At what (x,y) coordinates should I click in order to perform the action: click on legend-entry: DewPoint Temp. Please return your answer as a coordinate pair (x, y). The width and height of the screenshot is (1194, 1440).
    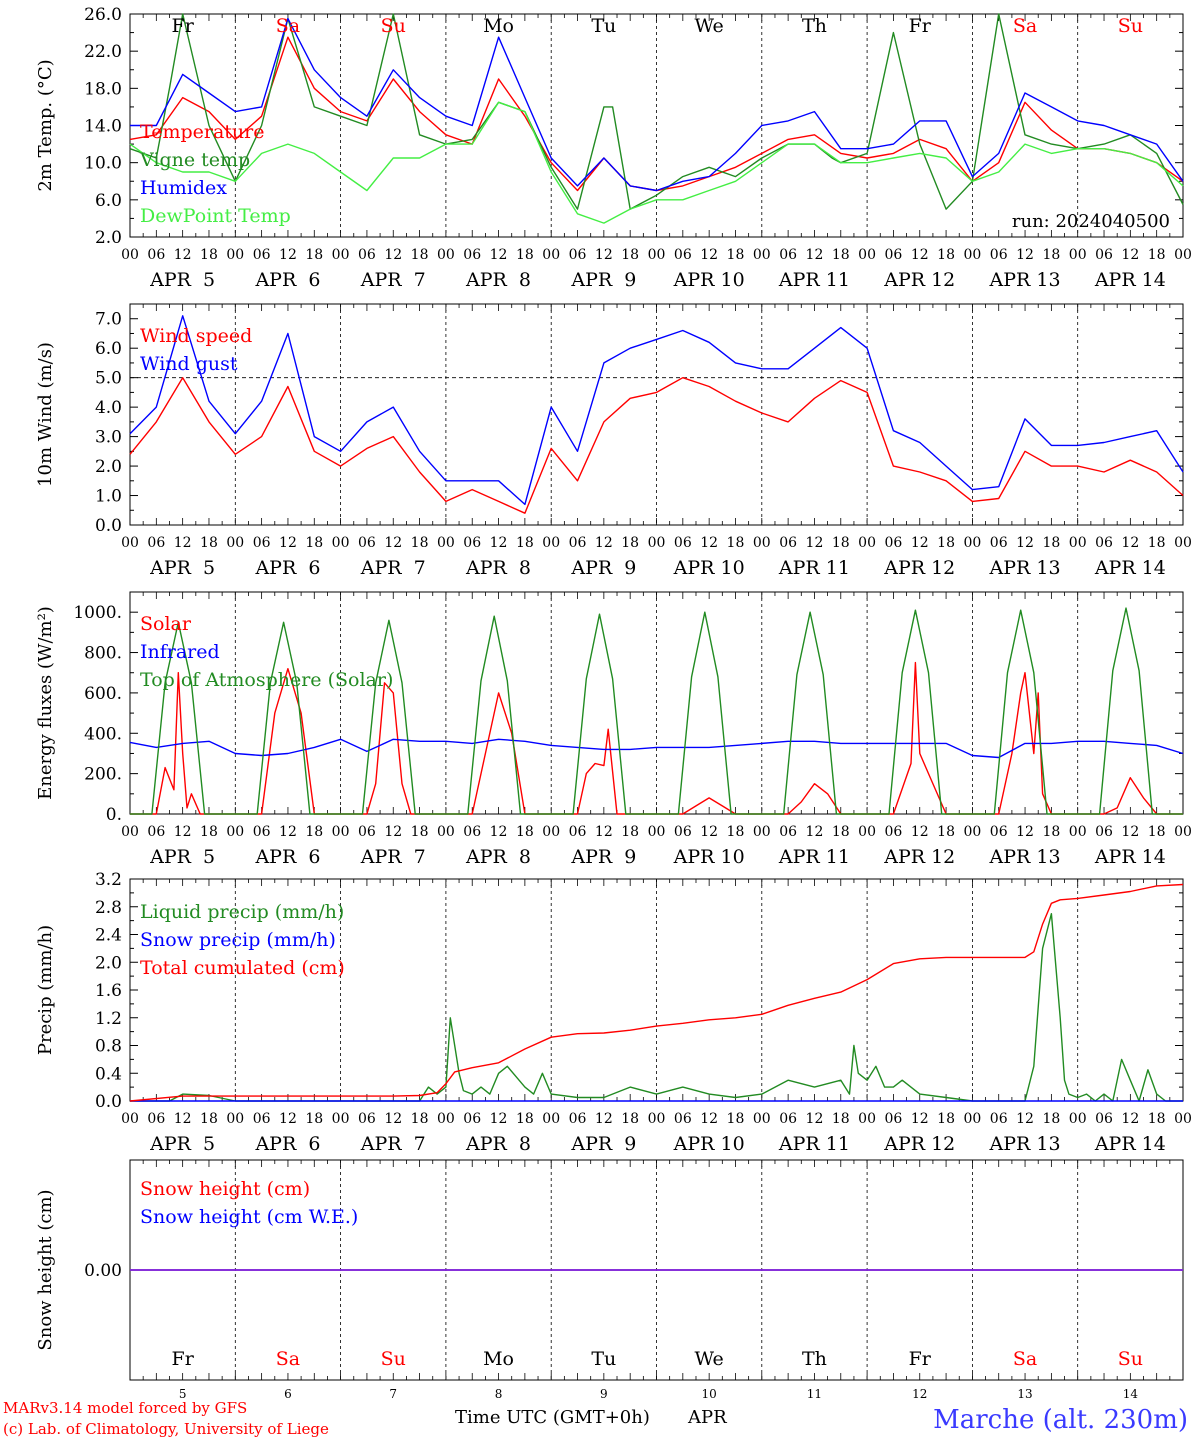
    Looking at the image, I should click on (215, 216).